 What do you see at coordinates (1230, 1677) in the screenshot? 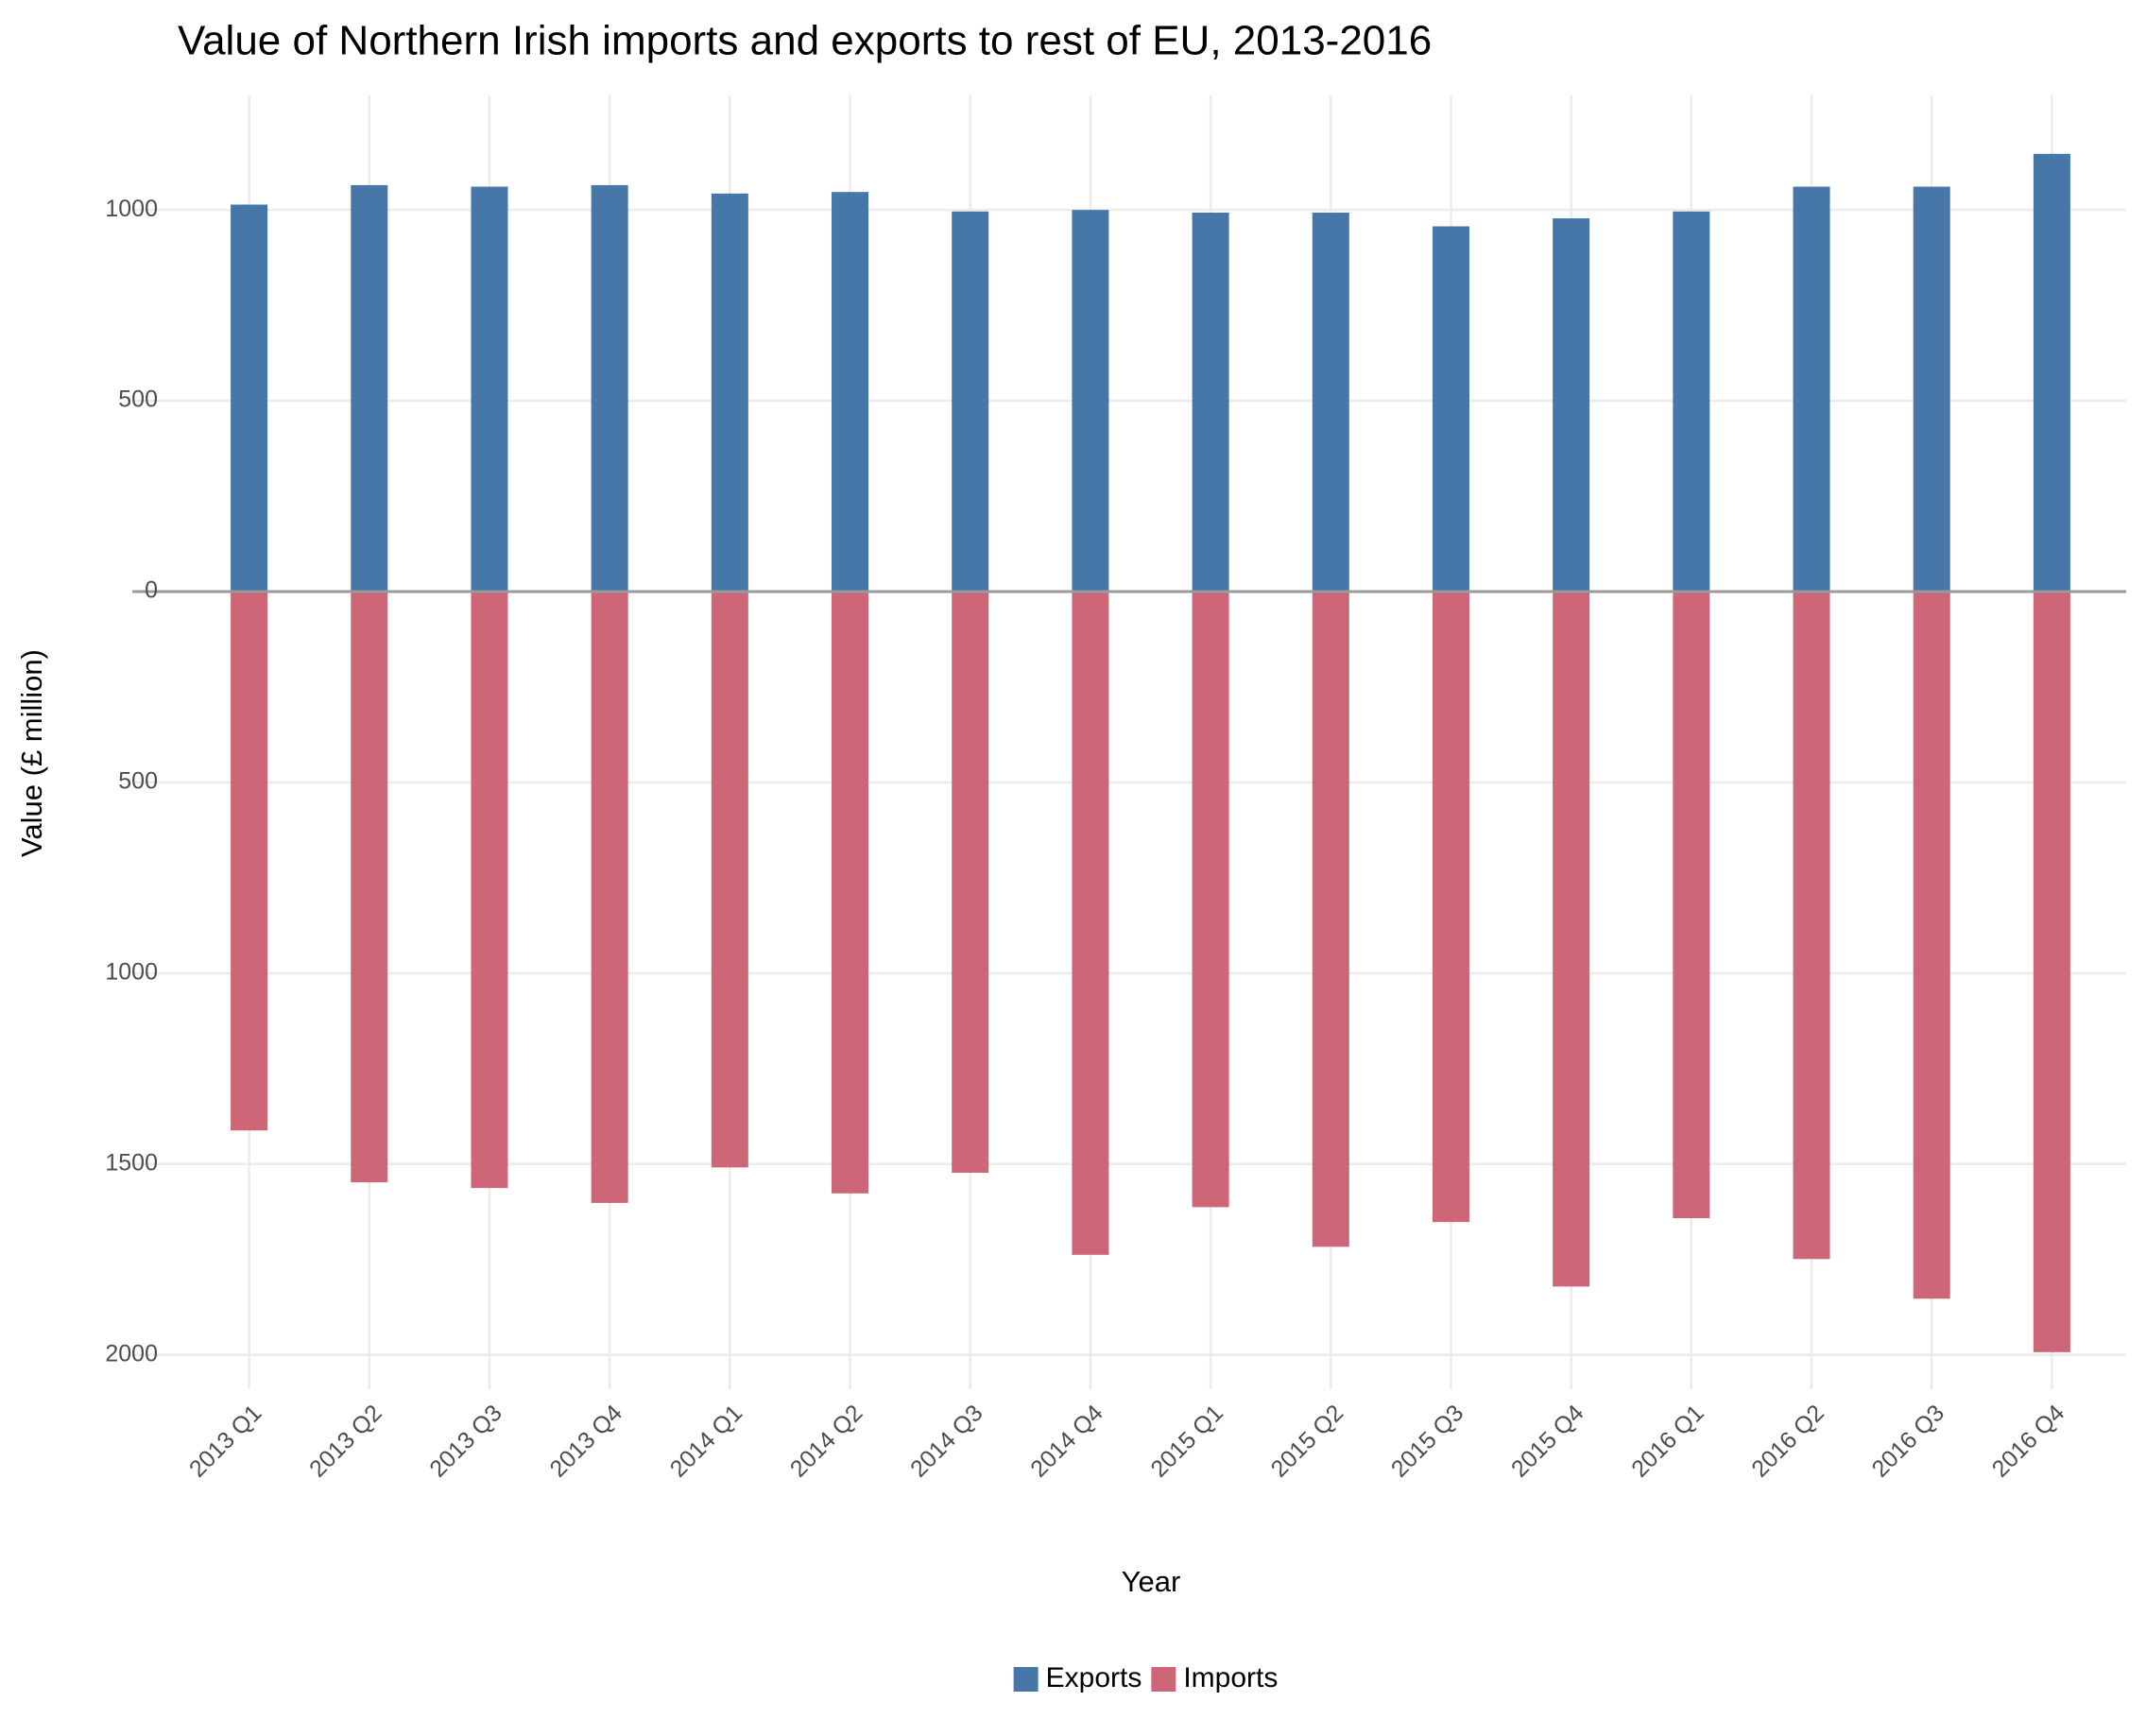
I see `legend-label: Imports` at bounding box center [1230, 1677].